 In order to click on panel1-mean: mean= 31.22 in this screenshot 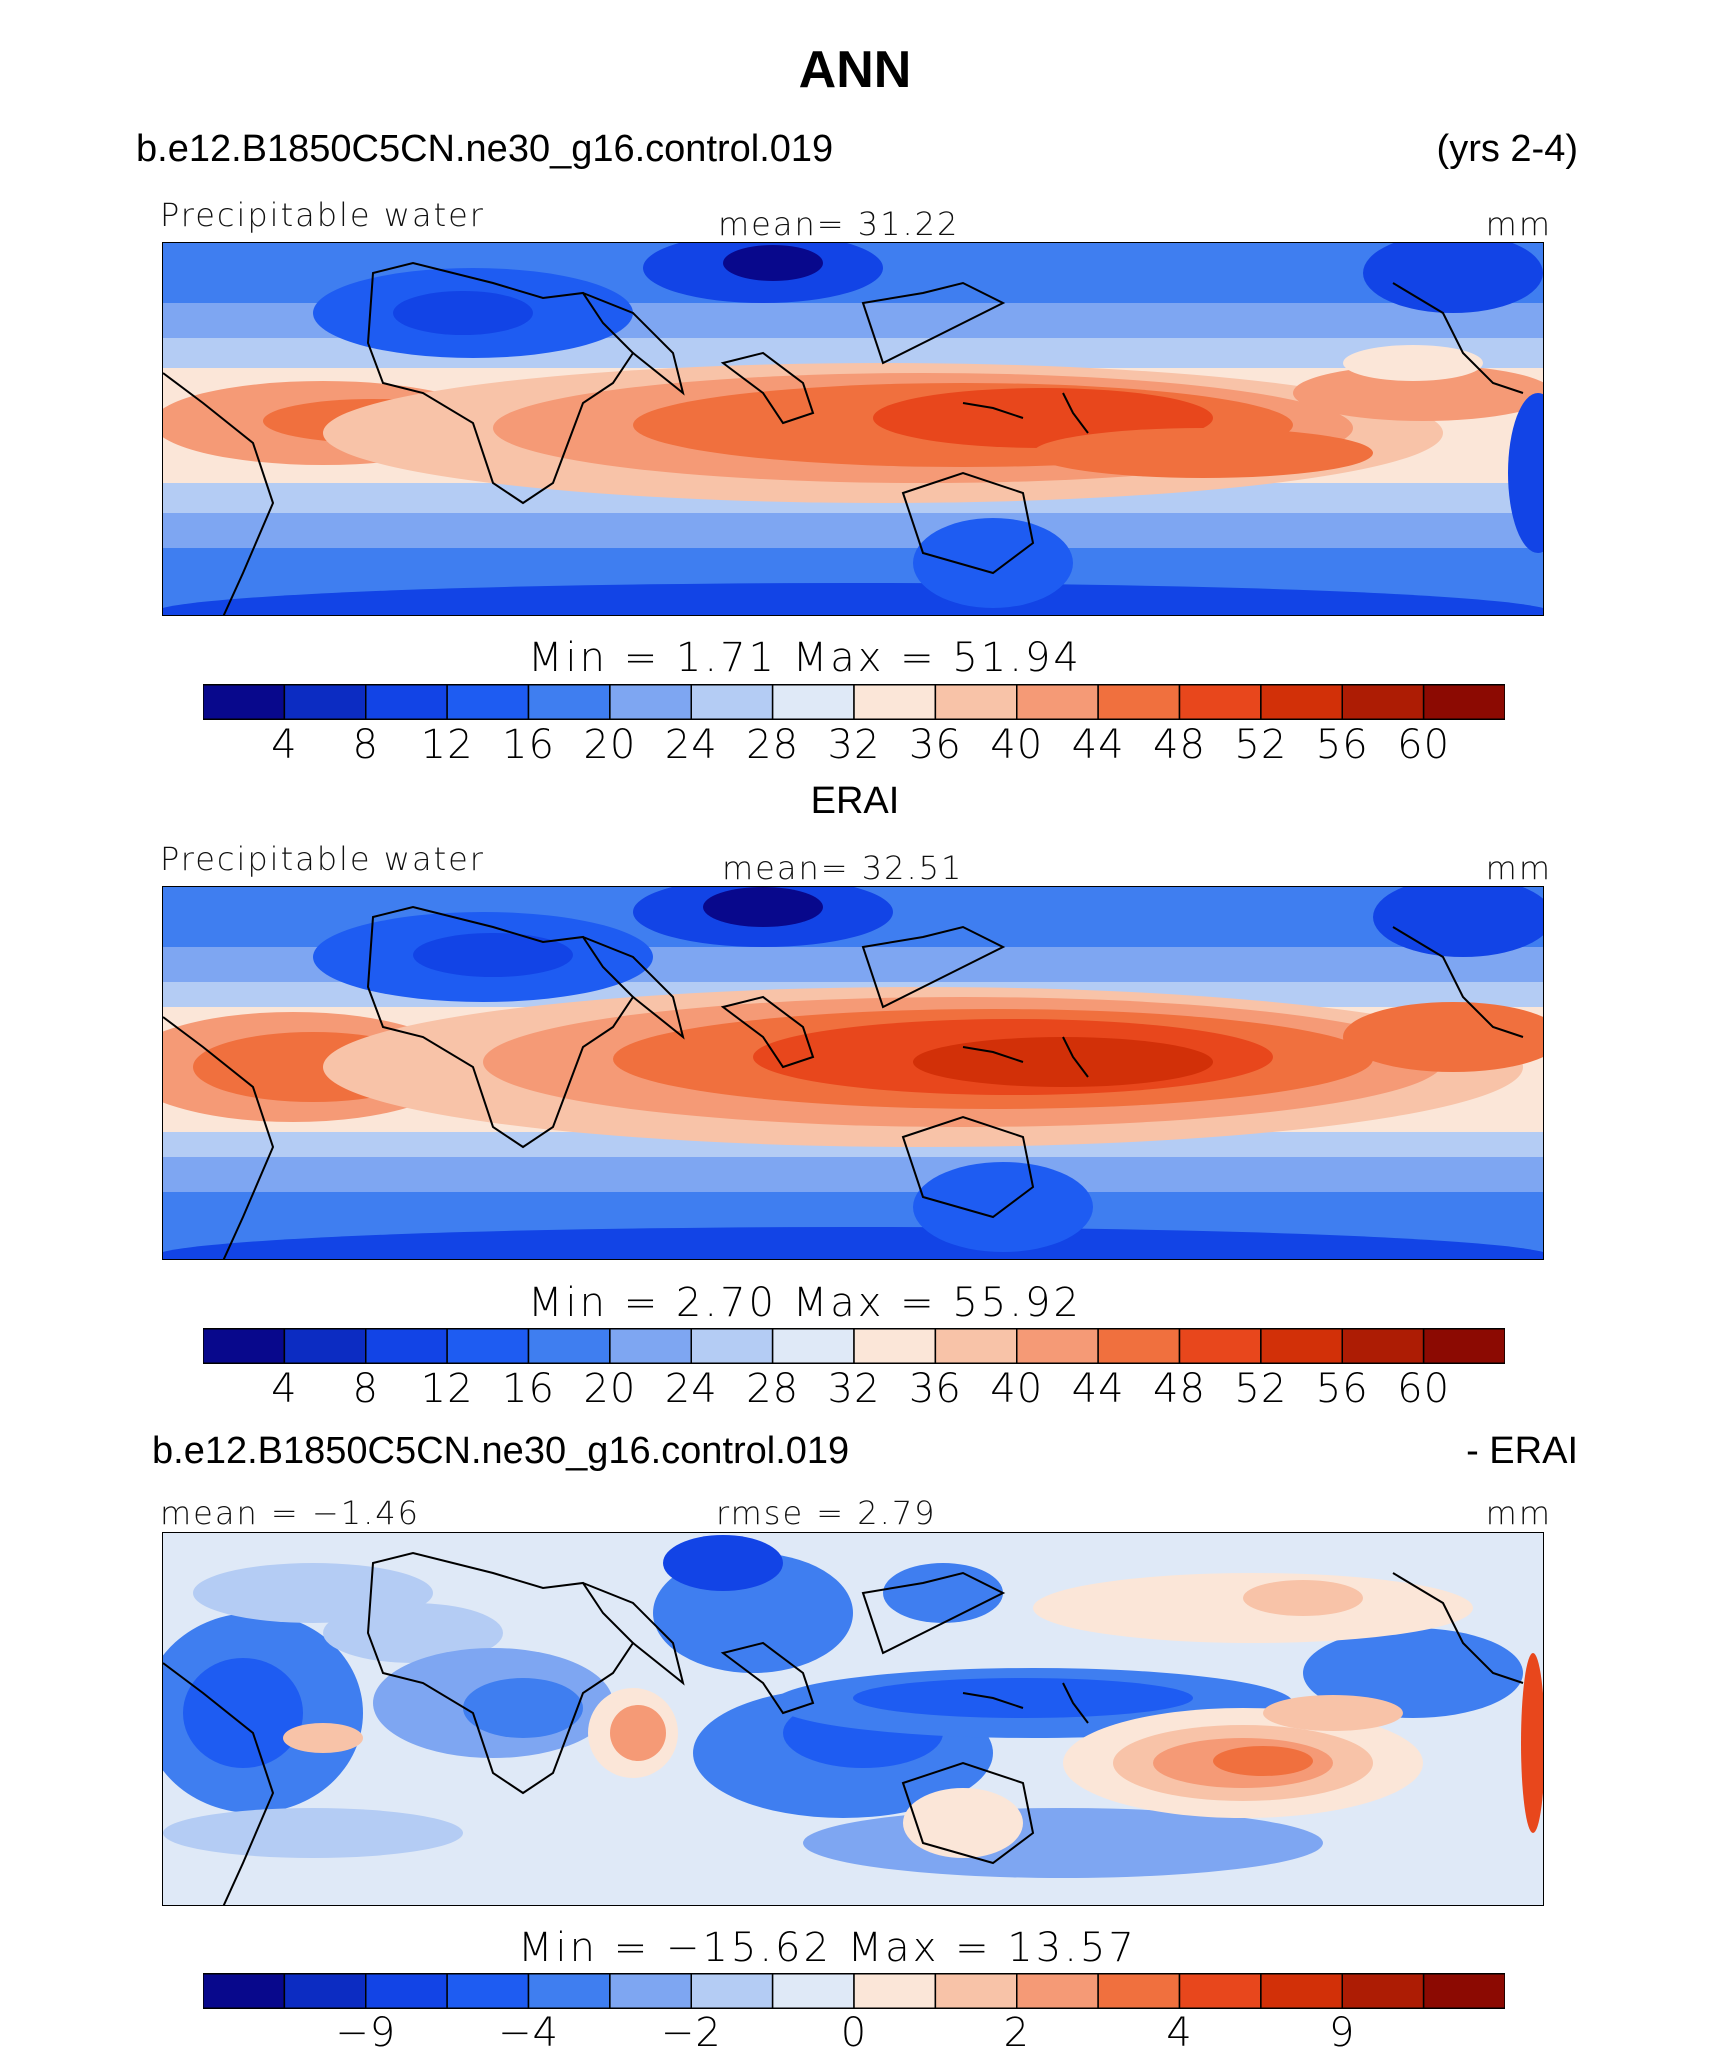, I will do `click(839, 224)`.